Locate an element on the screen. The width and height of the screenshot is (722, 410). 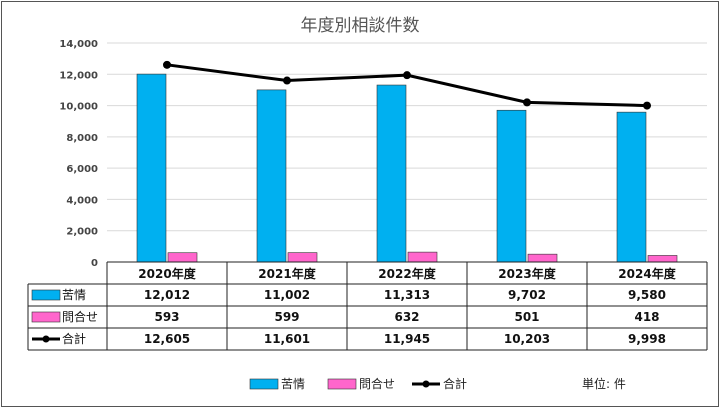
data-label: 11,313 is located at coordinates (407, 295).